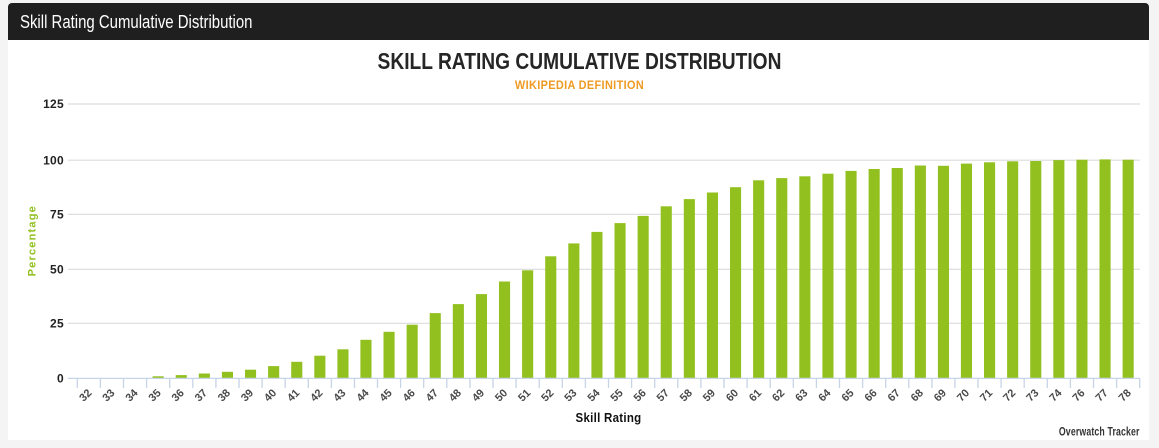 This screenshot has width=1159, height=448. Describe the element at coordinates (963, 395) in the screenshot. I see `svg-text: 70` at that location.